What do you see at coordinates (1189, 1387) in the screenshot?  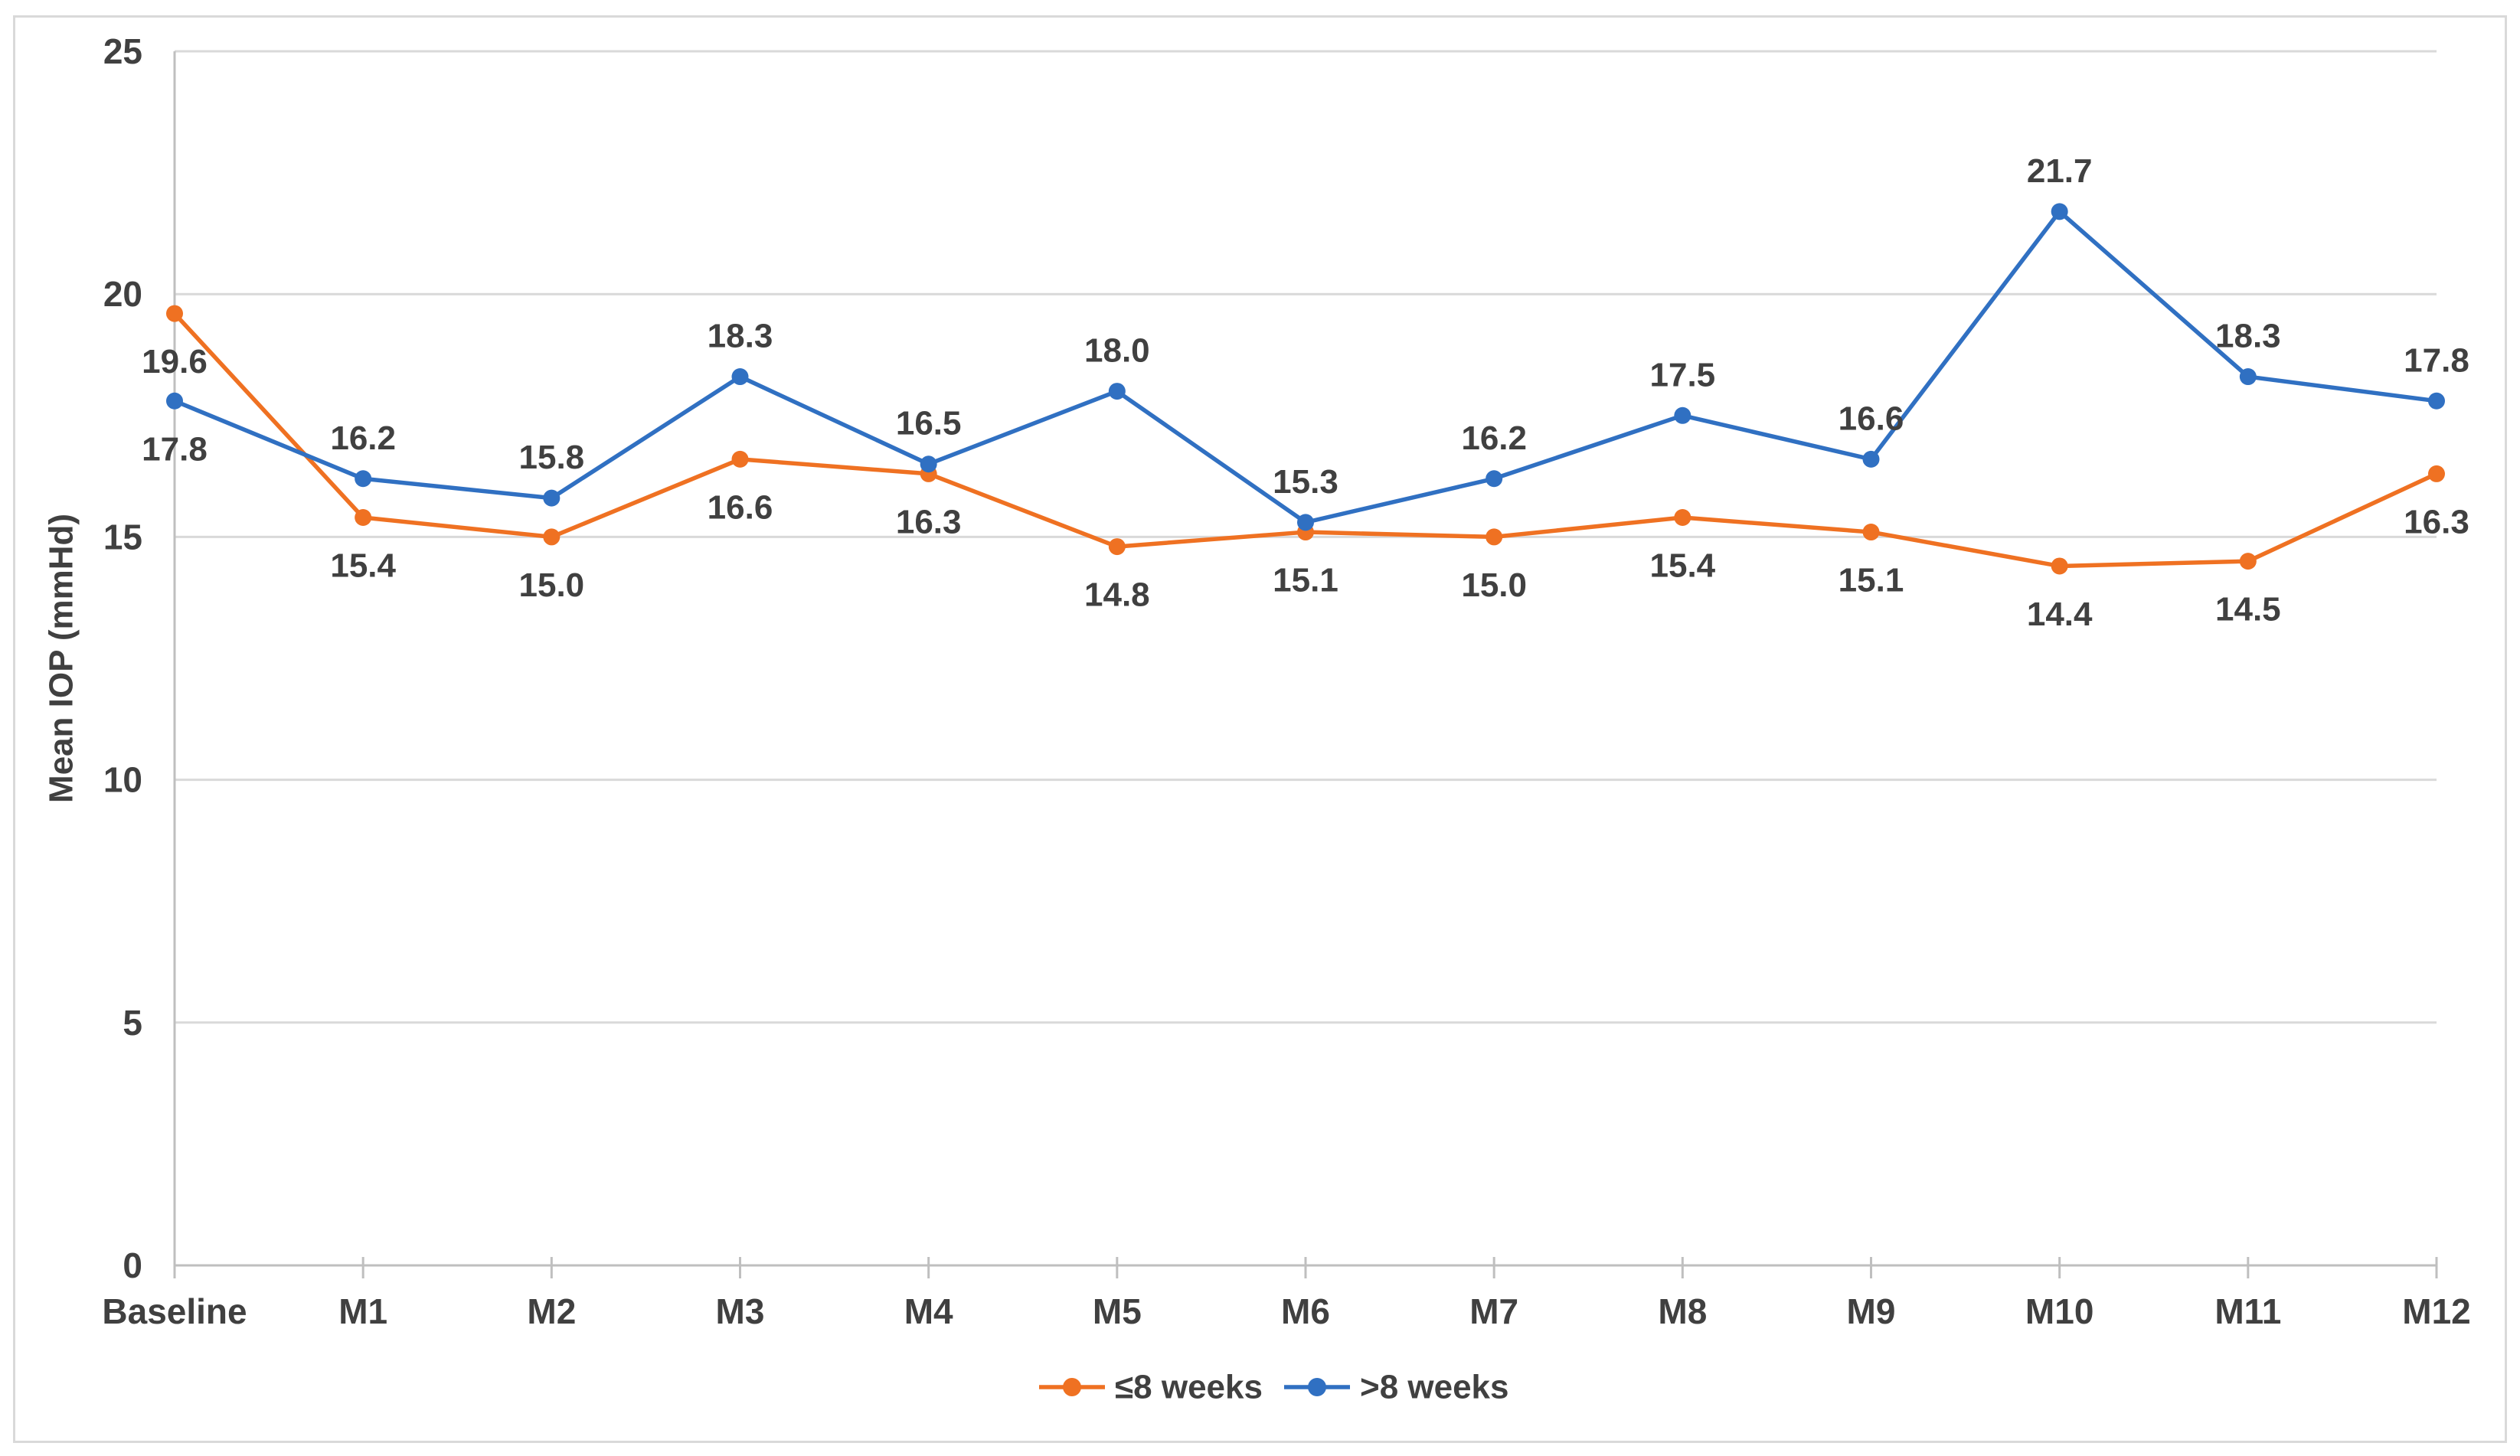 I see `legend-label: ≤8 weeks` at bounding box center [1189, 1387].